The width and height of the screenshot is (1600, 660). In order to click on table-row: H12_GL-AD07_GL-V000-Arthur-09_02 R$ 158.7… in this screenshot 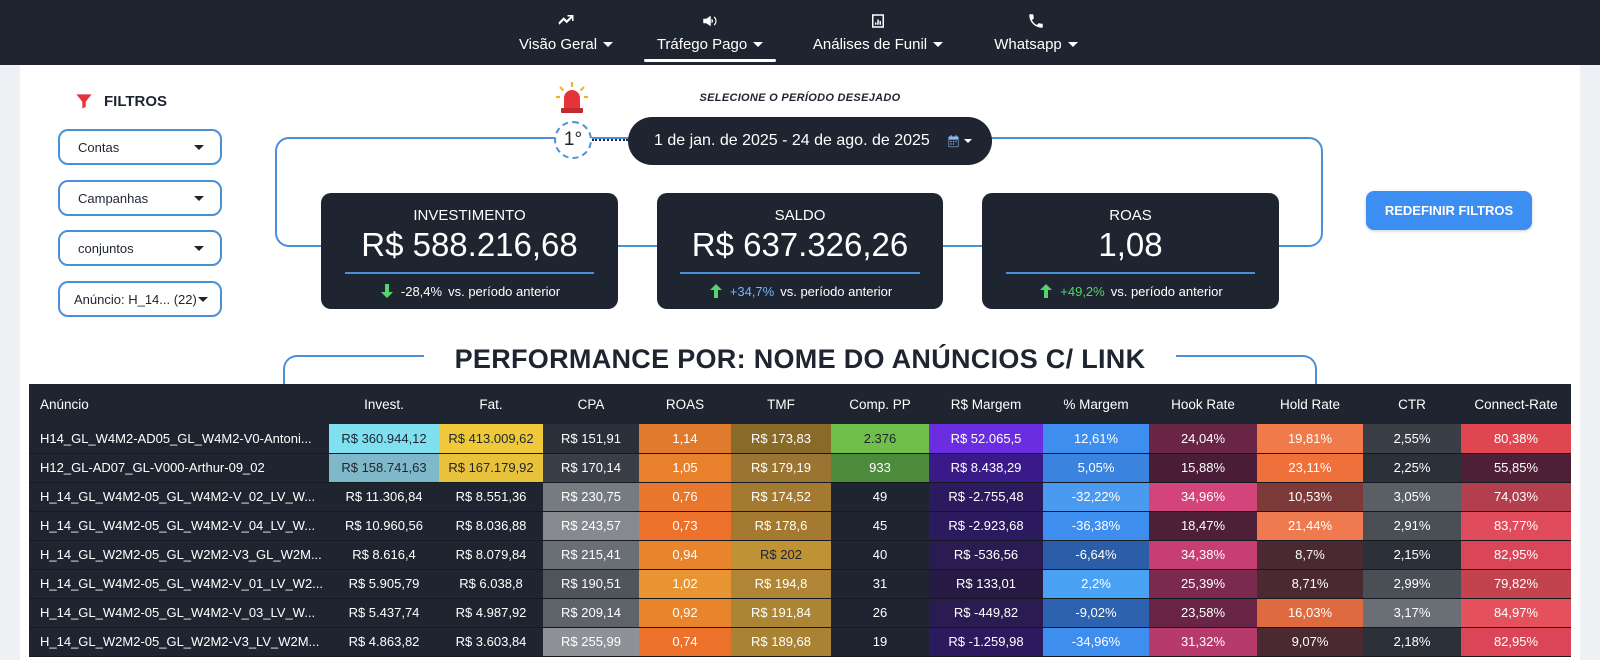, I will do `click(800, 468)`.